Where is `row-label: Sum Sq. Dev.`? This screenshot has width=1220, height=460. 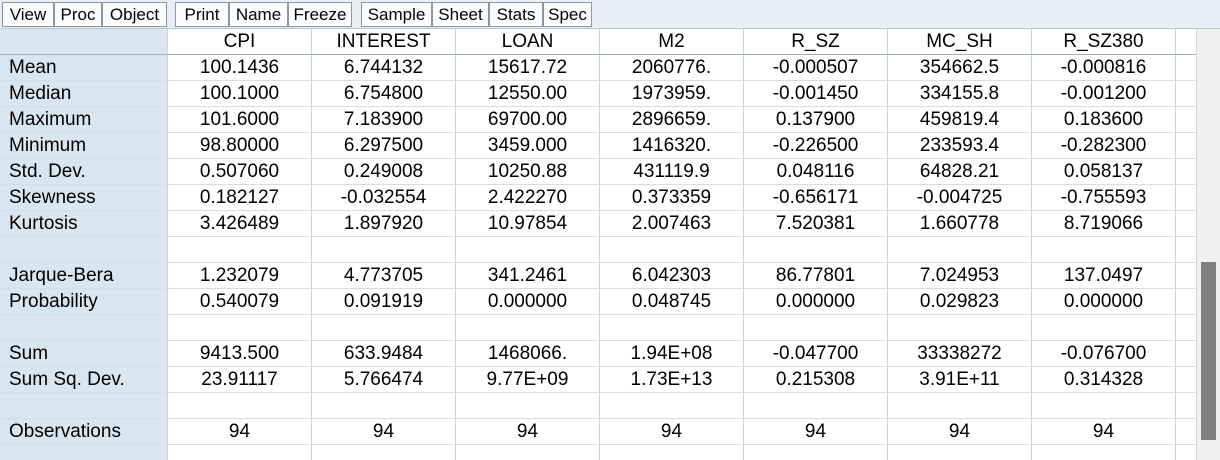 row-label: Sum Sq. Dev. is located at coordinates (84, 380).